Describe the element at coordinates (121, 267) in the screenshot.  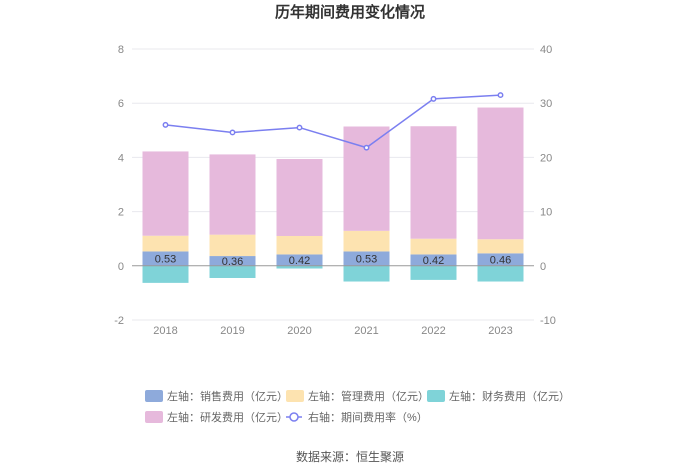
I see `left-tick-label: 0` at that location.